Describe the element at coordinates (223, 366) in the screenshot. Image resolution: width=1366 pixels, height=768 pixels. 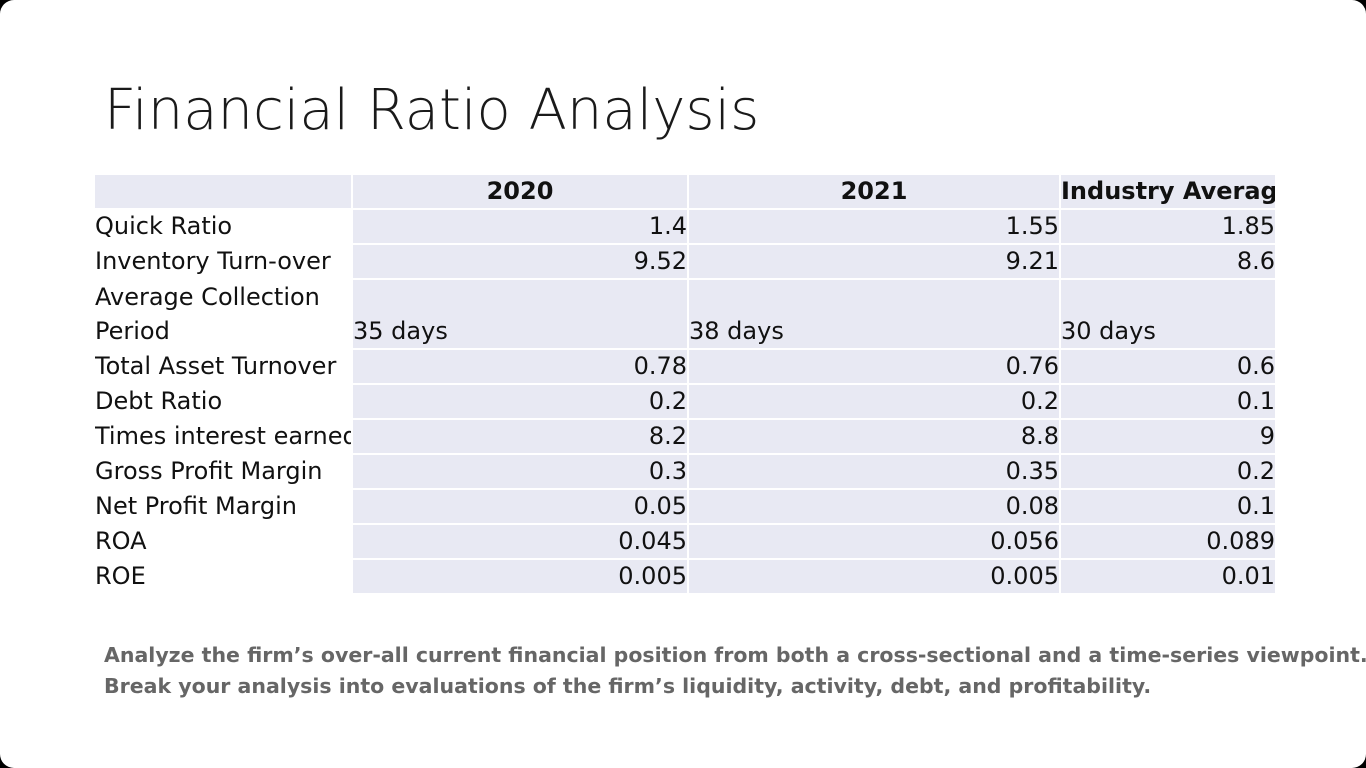
I see `row-label: Total Asset Turnover` at that location.